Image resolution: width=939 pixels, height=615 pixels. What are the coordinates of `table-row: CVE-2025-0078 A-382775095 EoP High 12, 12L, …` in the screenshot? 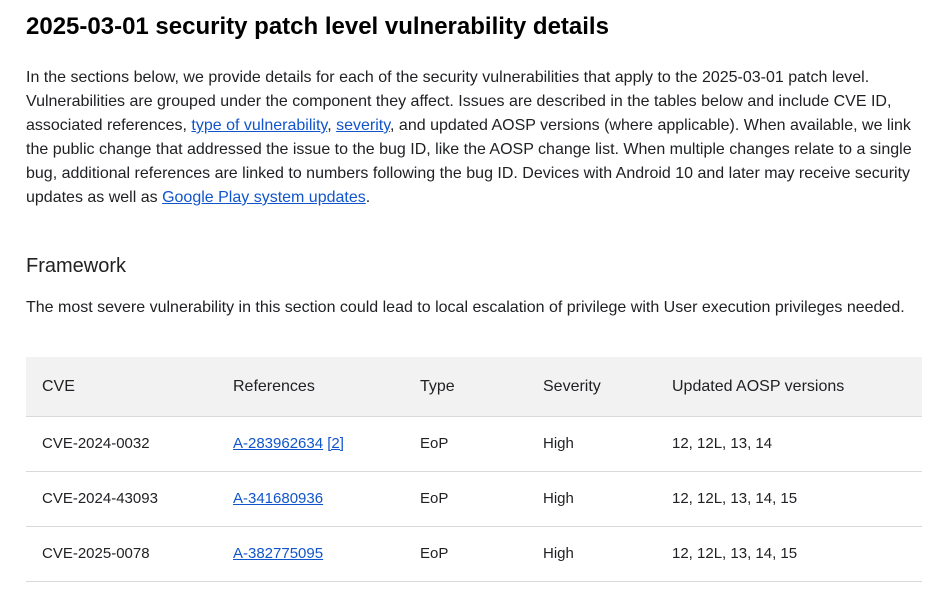 It's located at (474, 554).